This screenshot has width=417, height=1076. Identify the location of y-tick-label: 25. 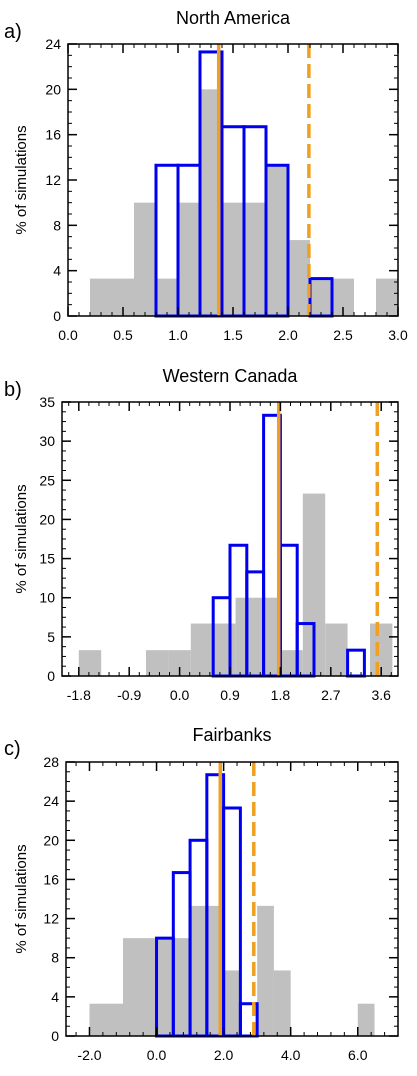
(47, 480).